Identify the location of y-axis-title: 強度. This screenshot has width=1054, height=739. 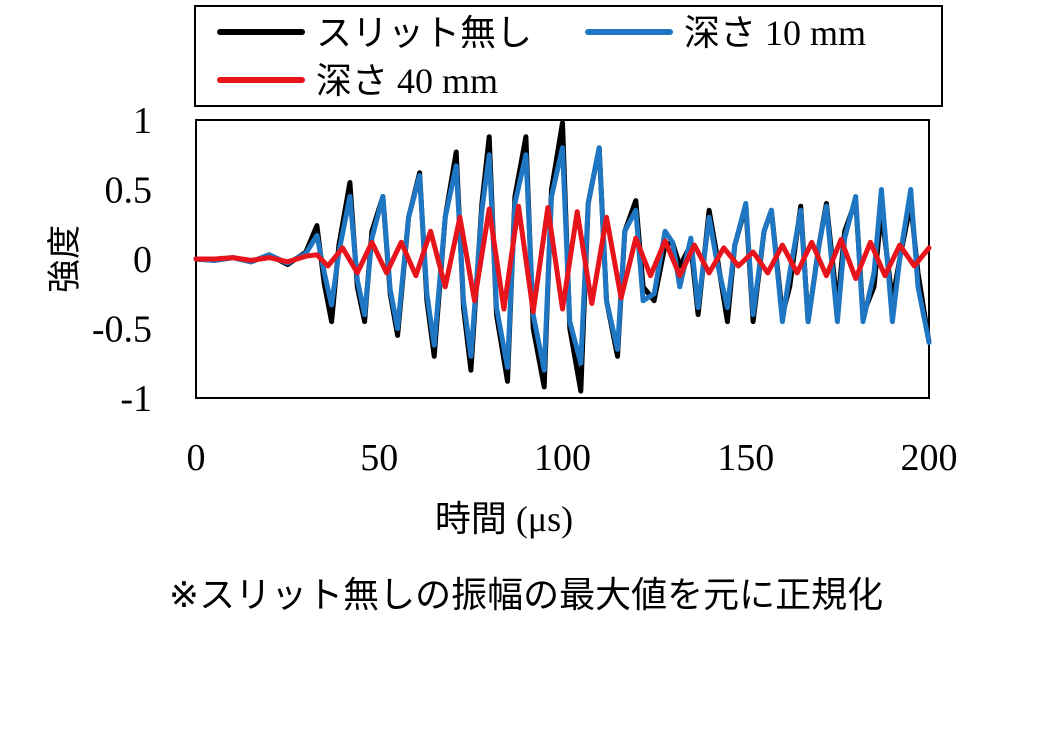
(65, 259).